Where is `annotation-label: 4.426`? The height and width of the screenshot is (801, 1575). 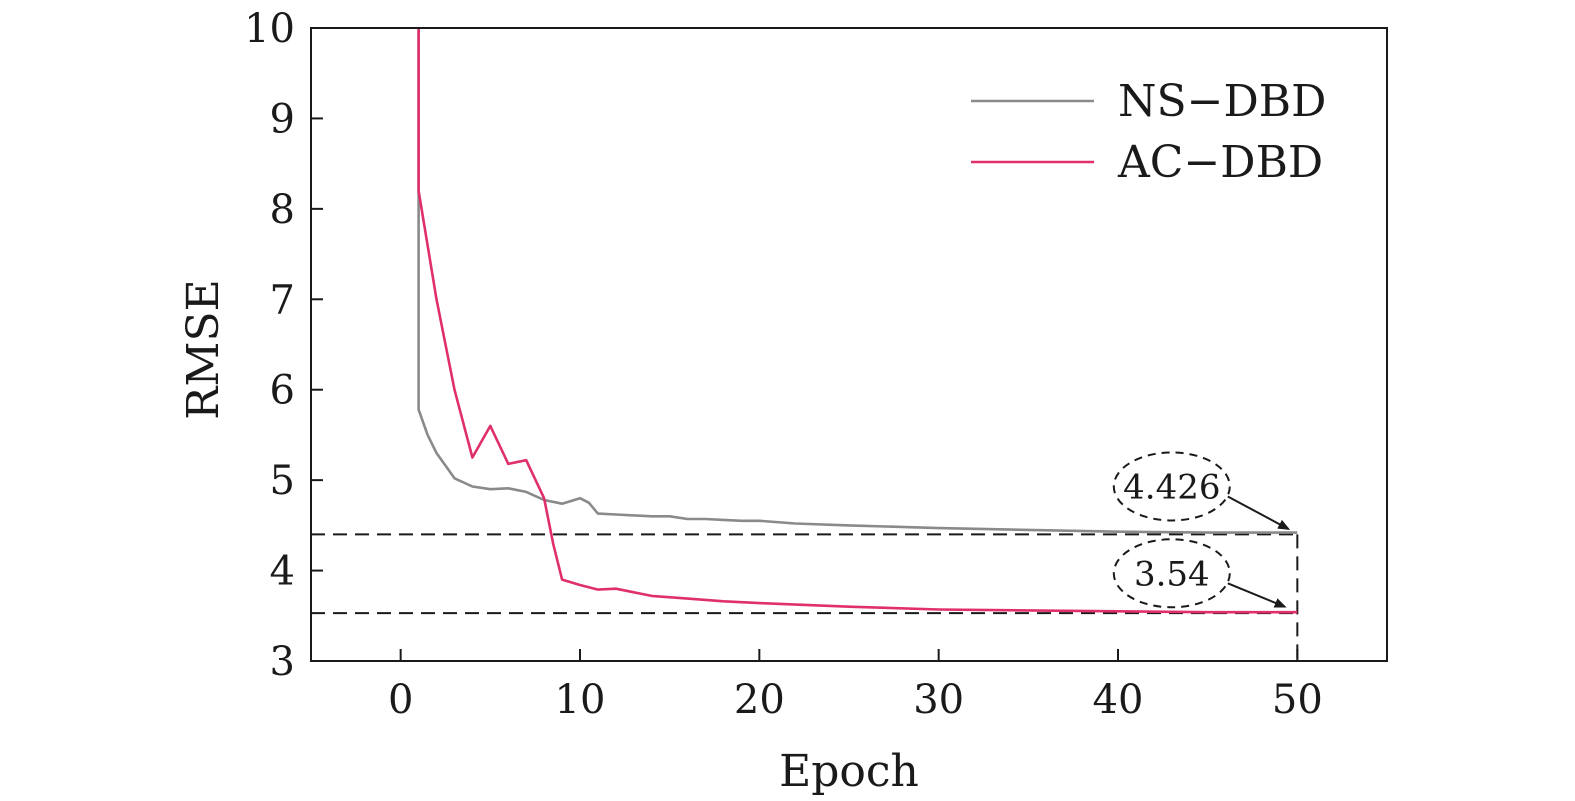 annotation-label: 4.426 is located at coordinates (1171, 487).